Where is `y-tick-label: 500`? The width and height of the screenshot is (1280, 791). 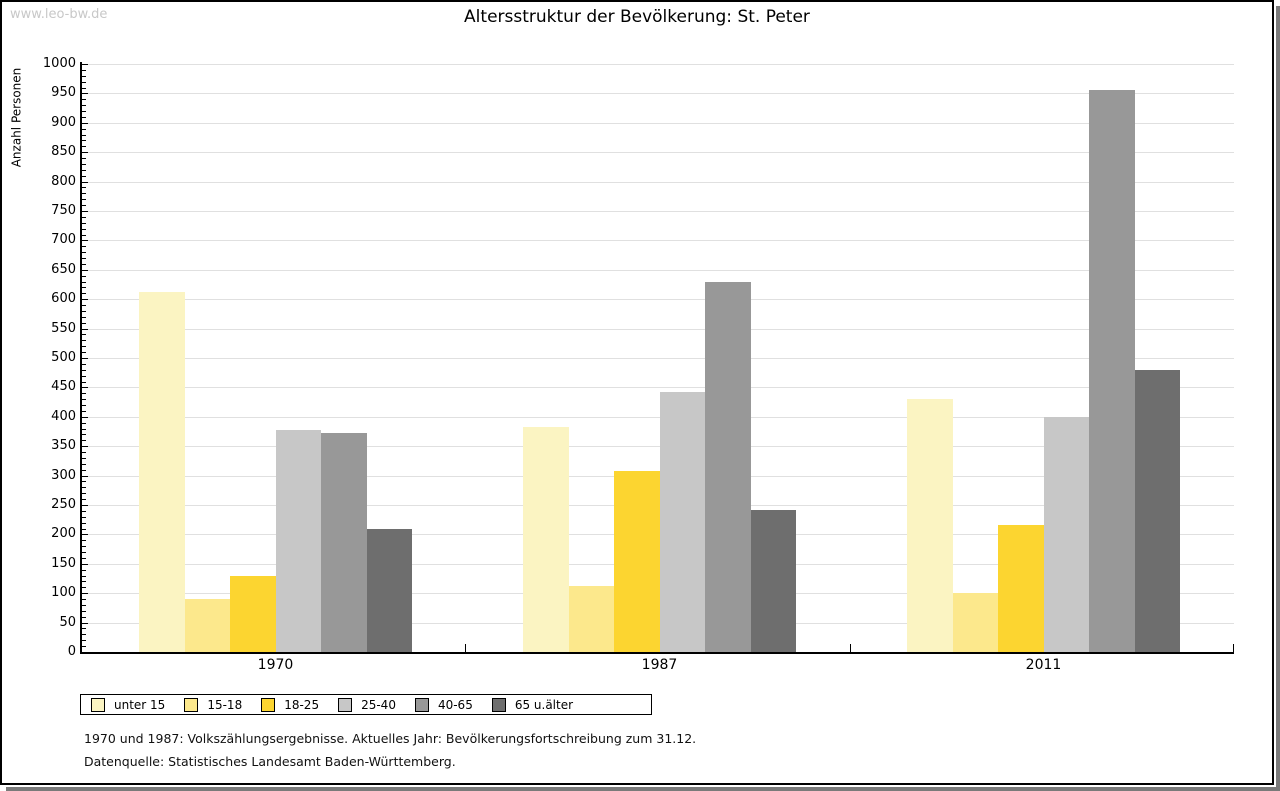 y-tick-label: 500 is located at coordinates (63, 357).